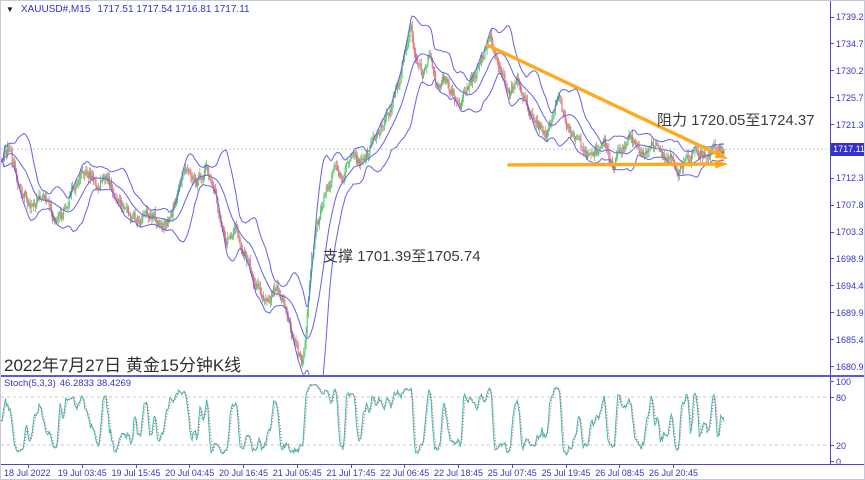 This screenshot has width=865, height=480. Describe the element at coordinates (512, 473) in the screenshot. I see `time-axis-label: 25 Jul 07:45` at that location.